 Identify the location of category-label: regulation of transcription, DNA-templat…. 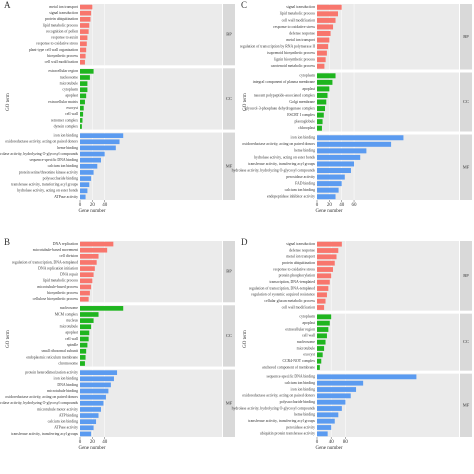
(282, 288).